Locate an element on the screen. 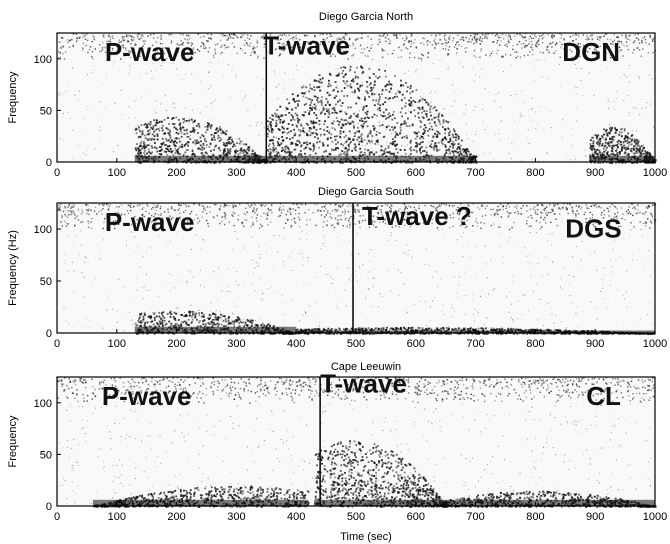  y-axis-label: Frequency (Hz) is located at coordinates (13, 268).